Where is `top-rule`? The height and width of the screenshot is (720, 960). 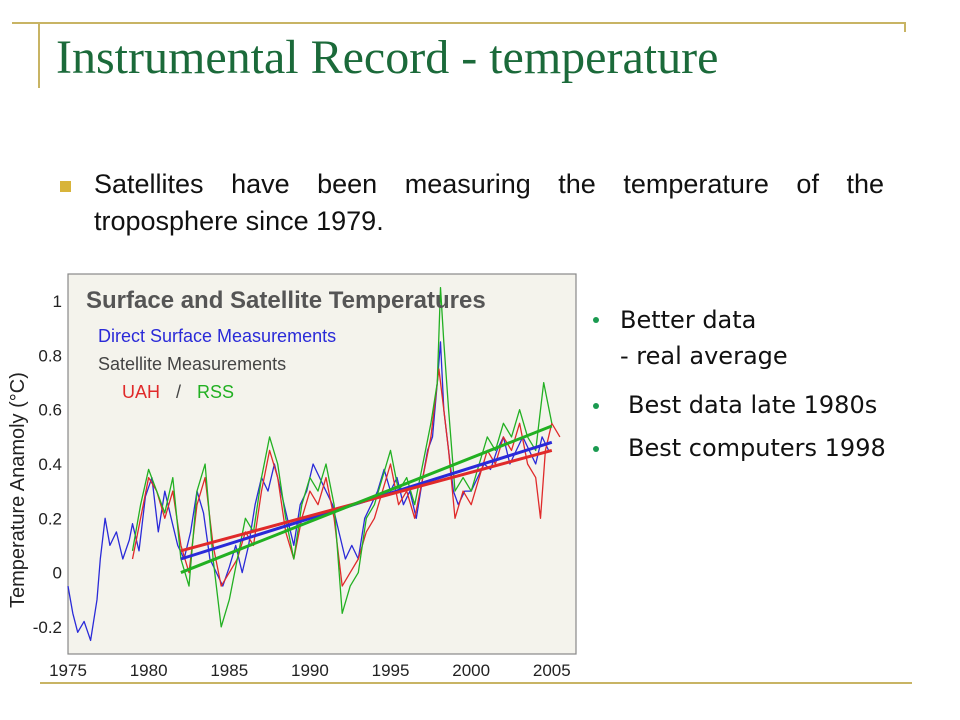 top-rule is located at coordinates (458, 23).